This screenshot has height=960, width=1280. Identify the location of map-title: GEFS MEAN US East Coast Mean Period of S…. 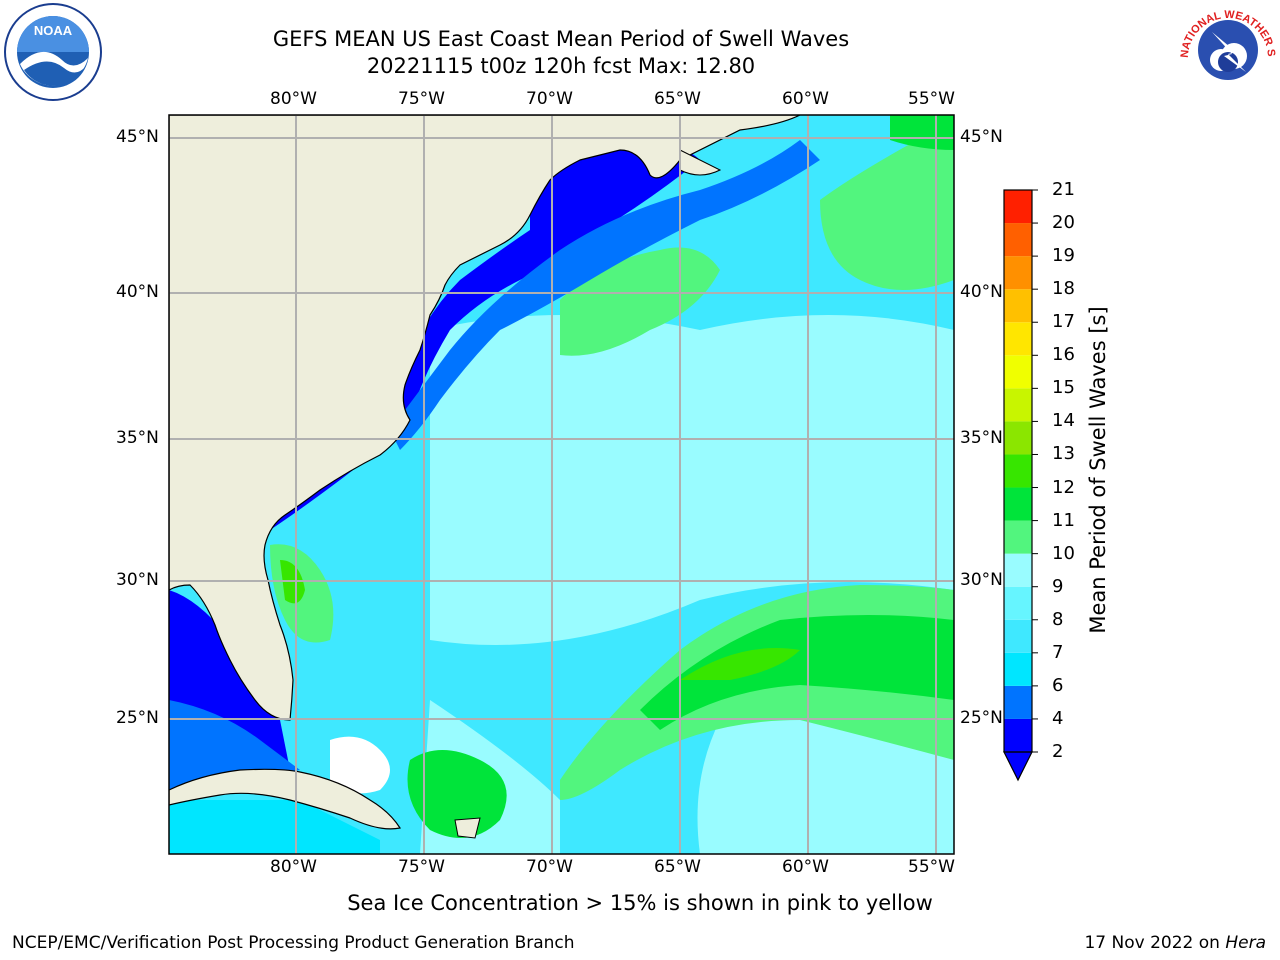
(561, 39).